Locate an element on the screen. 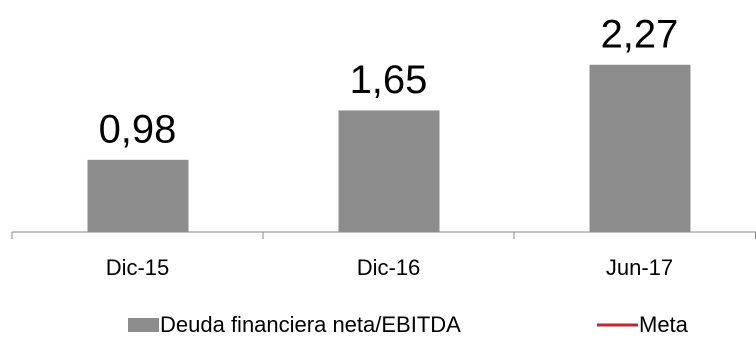 The width and height of the screenshot is (756, 341). x-tick-label: Dic-16 is located at coordinates (389, 267).